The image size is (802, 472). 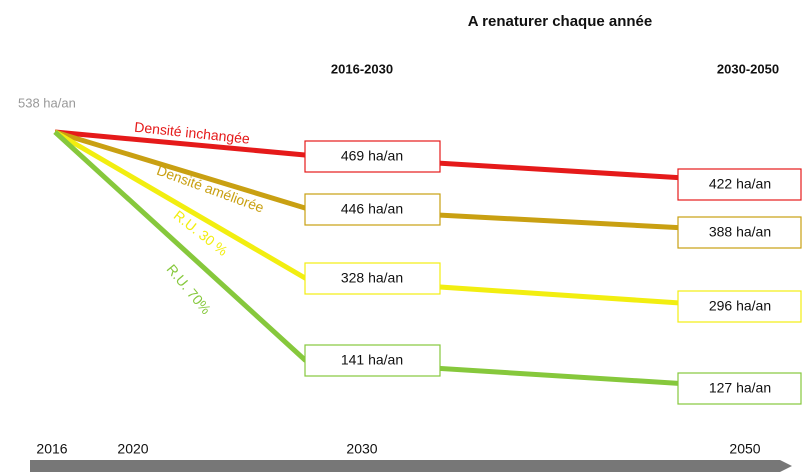 What do you see at coordinates (51, 449) in the screenshot?
I see `timeline-label: 2016` at bounding box center [51, 449].